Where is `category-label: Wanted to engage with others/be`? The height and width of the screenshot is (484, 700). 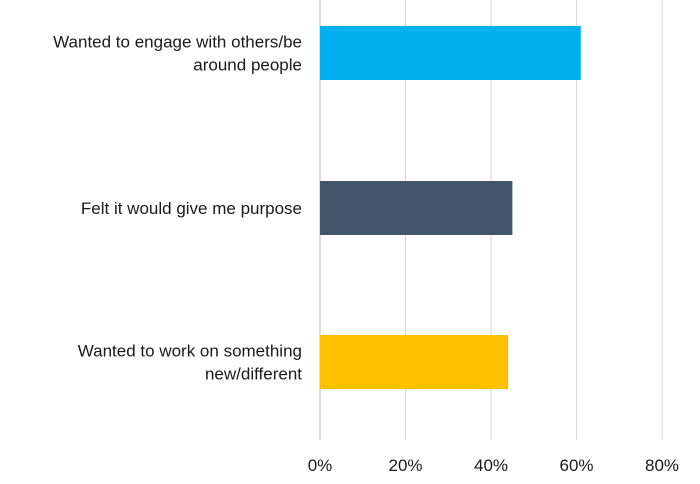
category-label: Wanted to engage with others/be is located at coordinates (177, 42).